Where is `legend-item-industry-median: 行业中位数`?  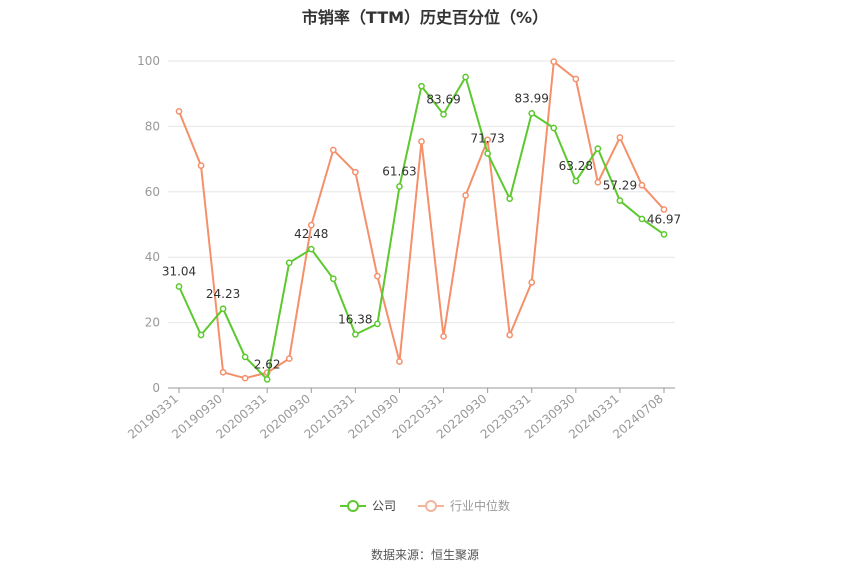 legend-item-industry-median: 行业中位数 is located at coordinates (464, 505).